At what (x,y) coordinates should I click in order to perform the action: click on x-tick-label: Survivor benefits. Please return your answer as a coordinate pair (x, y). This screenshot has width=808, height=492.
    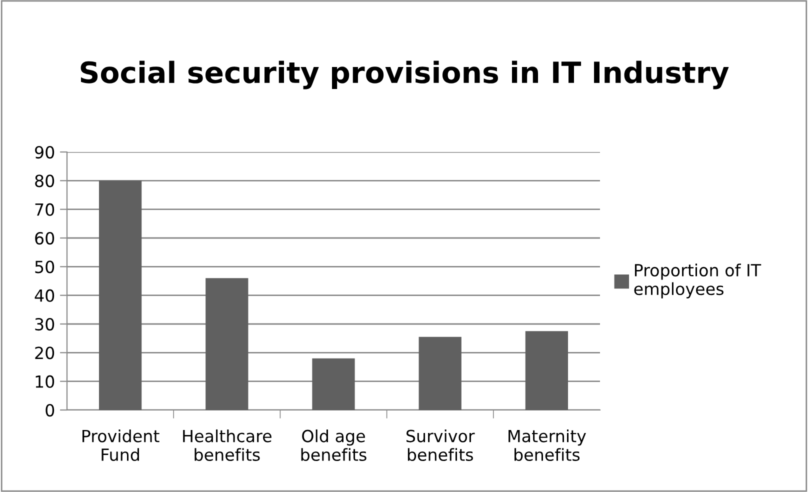
    Looking at the image, I should click on (440, 445).